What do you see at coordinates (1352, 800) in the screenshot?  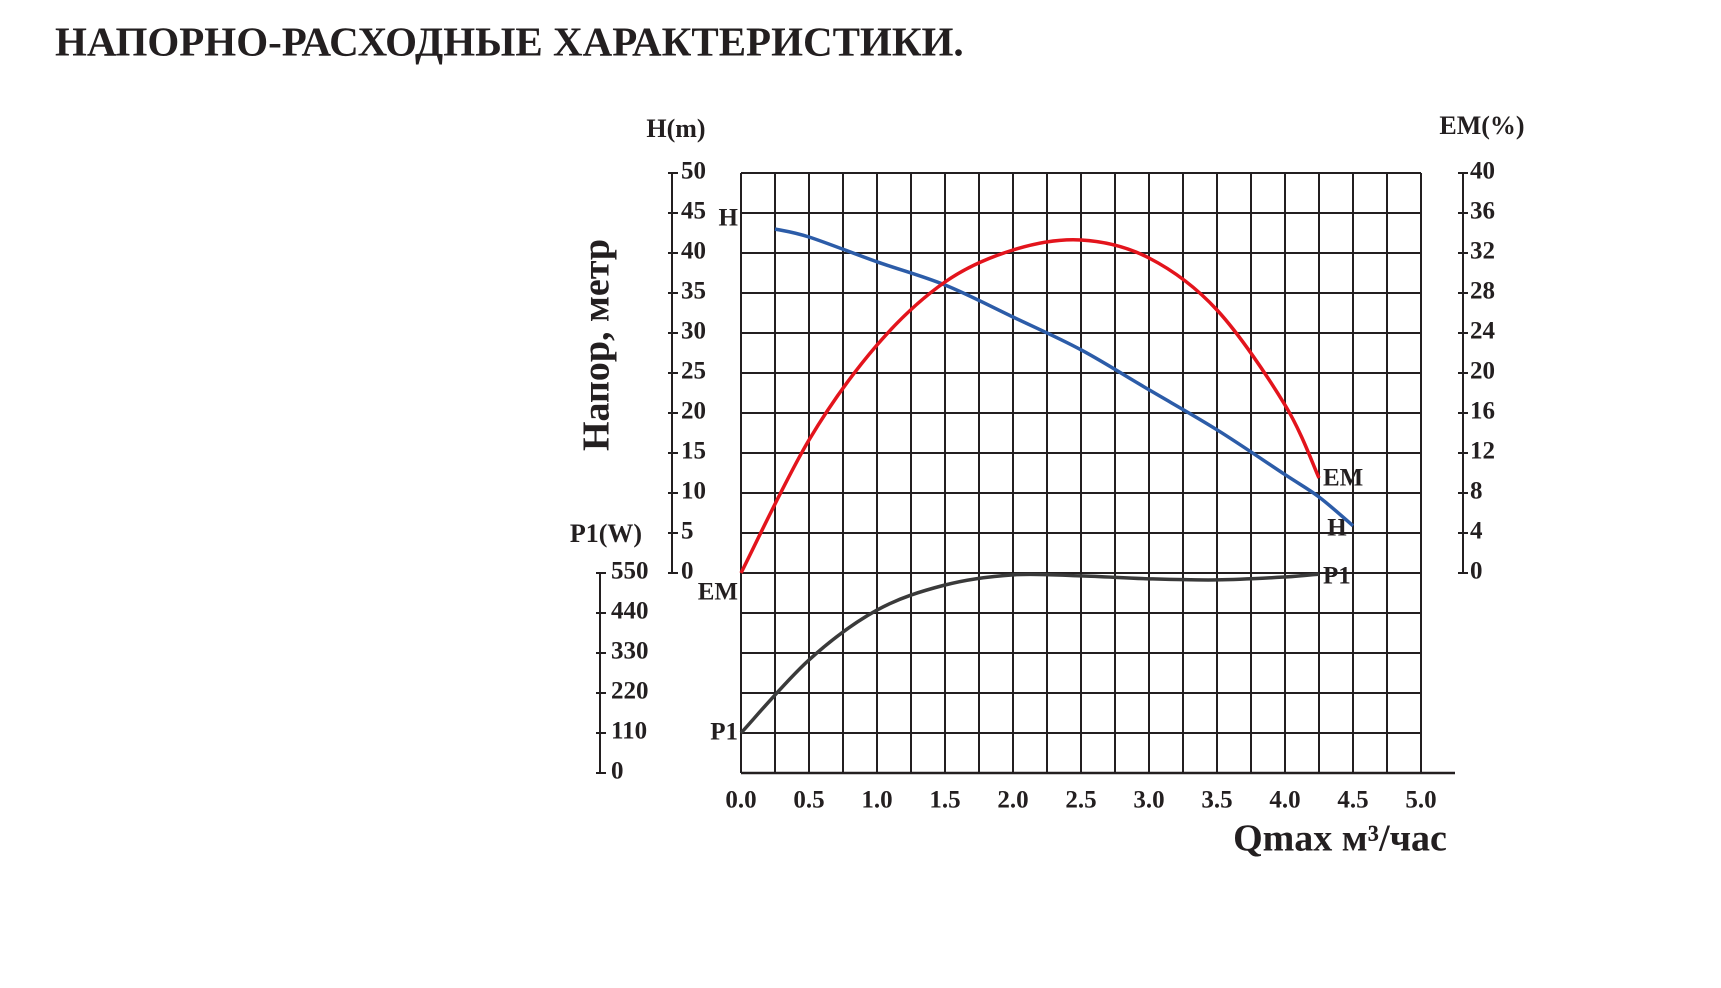 I see `x-tick-label: 4.5` at bounding box center [1352, 800].